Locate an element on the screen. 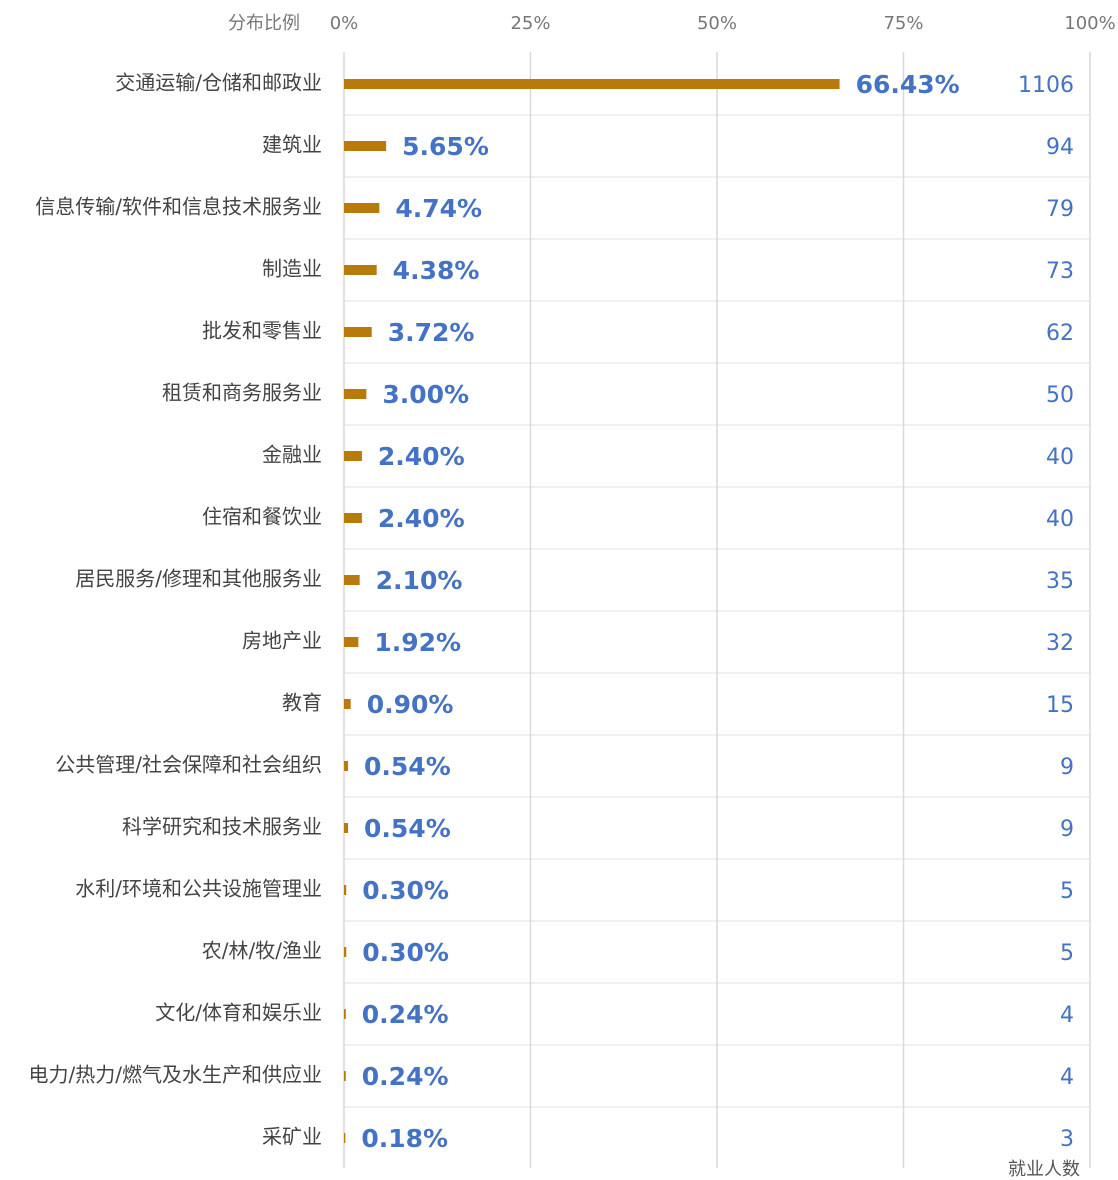 The height and width of the screenshot is (1180, 1118). column-header: 分布比例 is located at coordinates (264, 23).